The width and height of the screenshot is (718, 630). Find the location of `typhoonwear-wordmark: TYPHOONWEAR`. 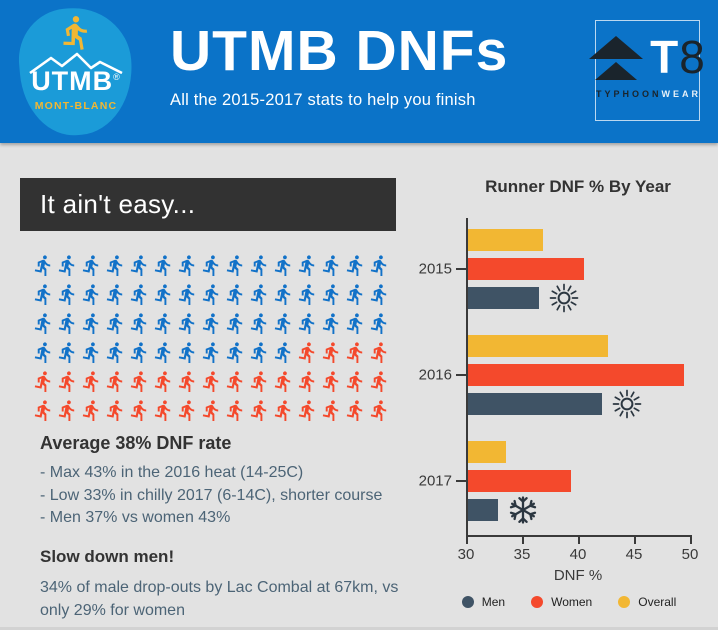

typhoonwear-wordmark: TYPHOONWEAR is located at coordinates (649, 94).